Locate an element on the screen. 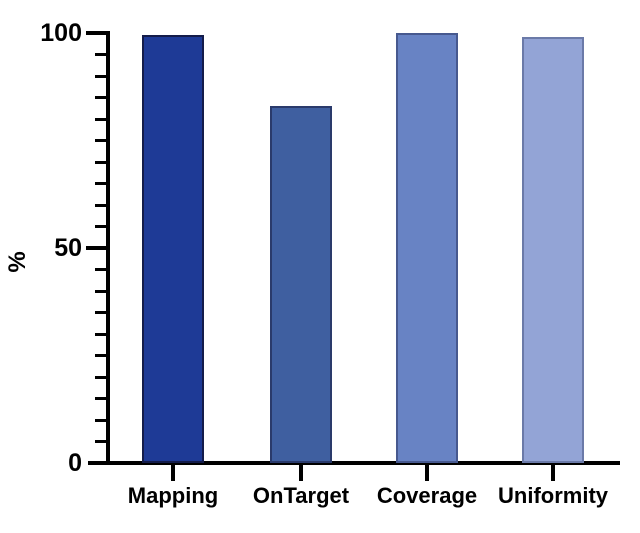 Image resolution: width=640 pixels, height=533 pixels. y-axis-line is located at coordinates (108, 248).